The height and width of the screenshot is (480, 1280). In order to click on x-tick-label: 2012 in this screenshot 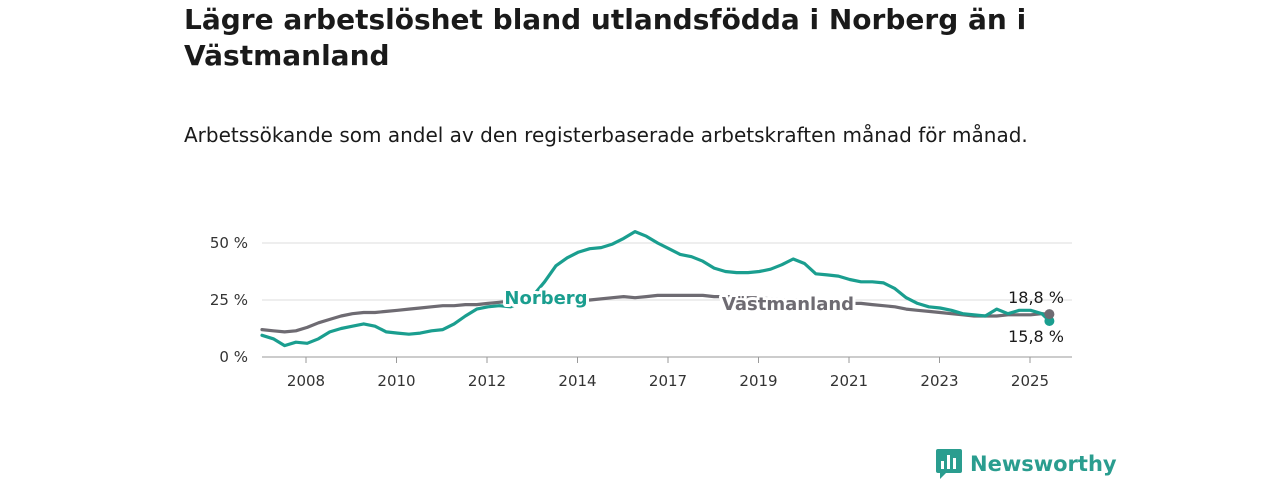, I will do `click(487, 381)`.